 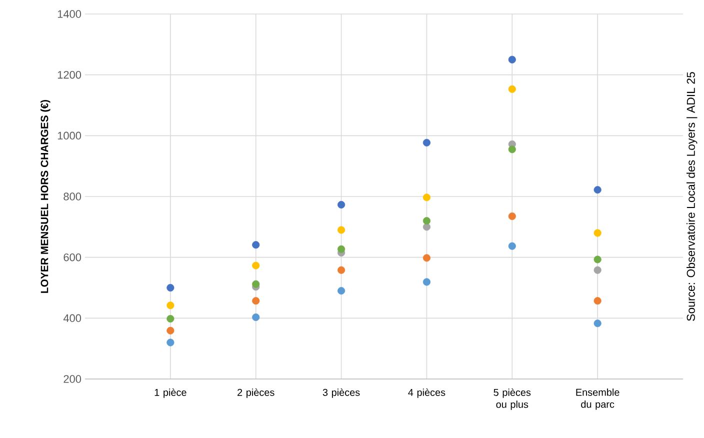 I want to click on y-tick-label: 1000, so click(x=70, y=136).